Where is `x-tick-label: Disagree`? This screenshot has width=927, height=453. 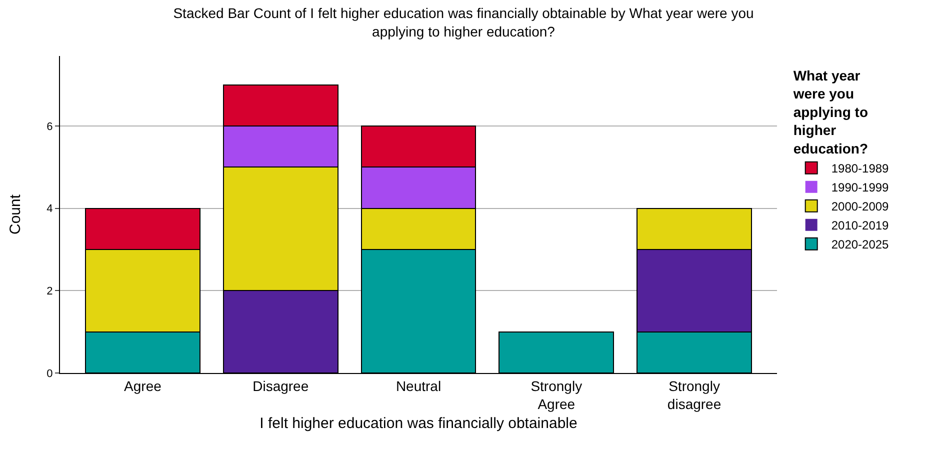
x-tick-label: Disagree is located at coordinates (280, 386).